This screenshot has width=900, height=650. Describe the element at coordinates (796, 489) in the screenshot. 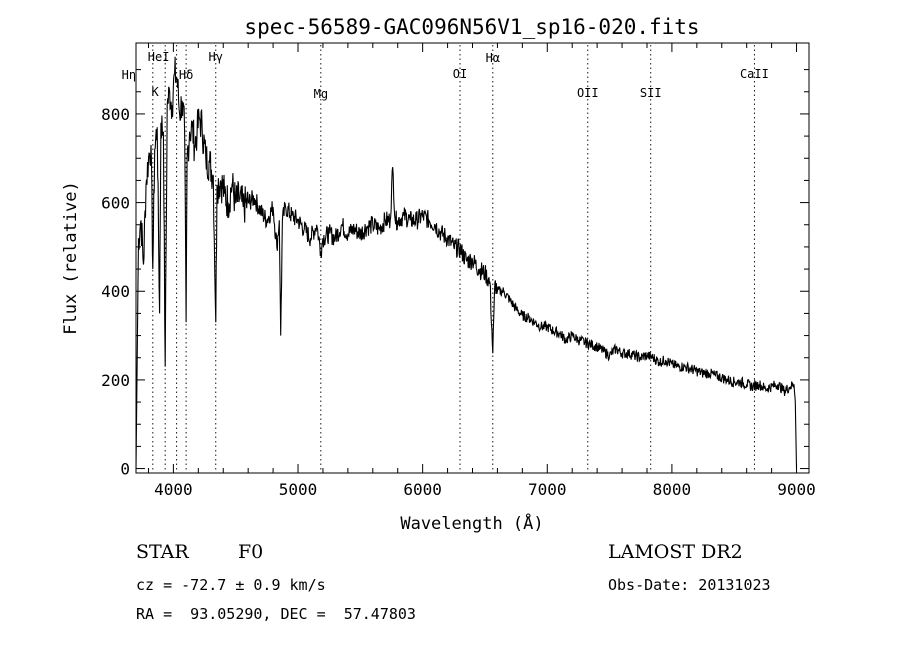

I see `x-tick-label: 9000` at that location.